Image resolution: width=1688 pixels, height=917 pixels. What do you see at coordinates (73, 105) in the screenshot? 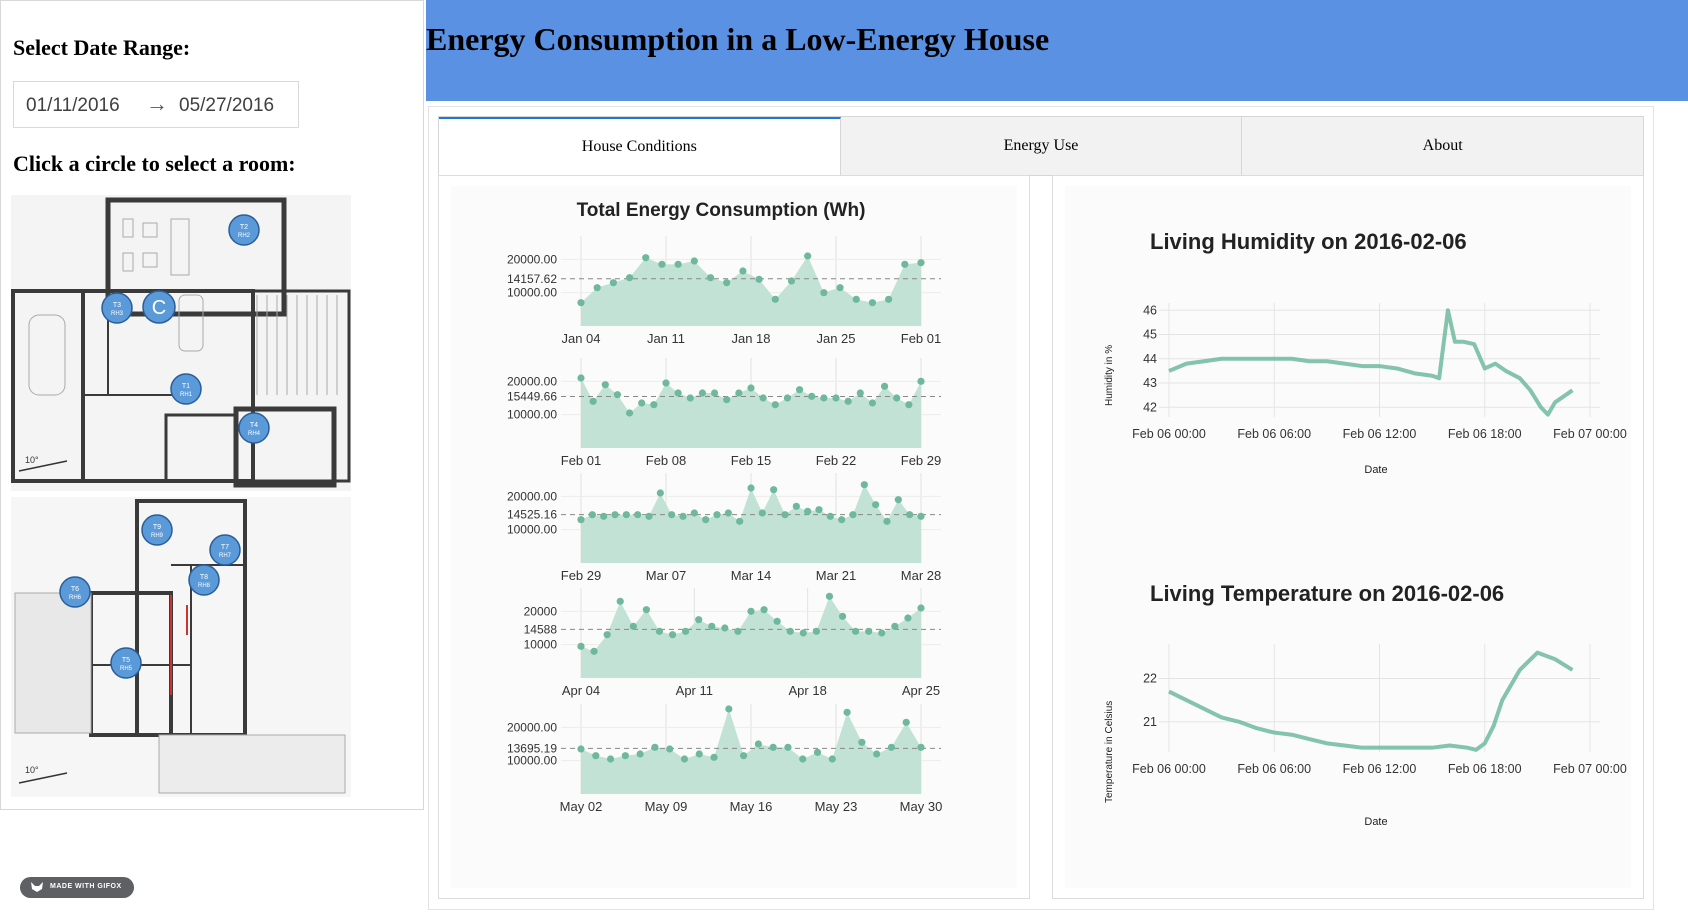
I see `date-start-input: 01/11/2016` at bounding box center [73, 105].